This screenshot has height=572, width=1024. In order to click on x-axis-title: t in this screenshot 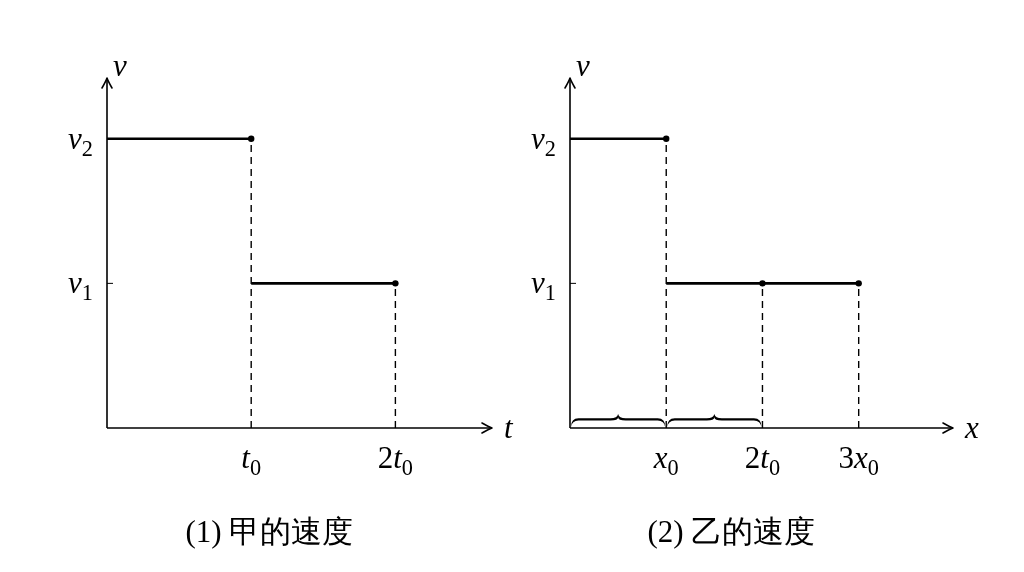, I will do `click(508, 427)`.